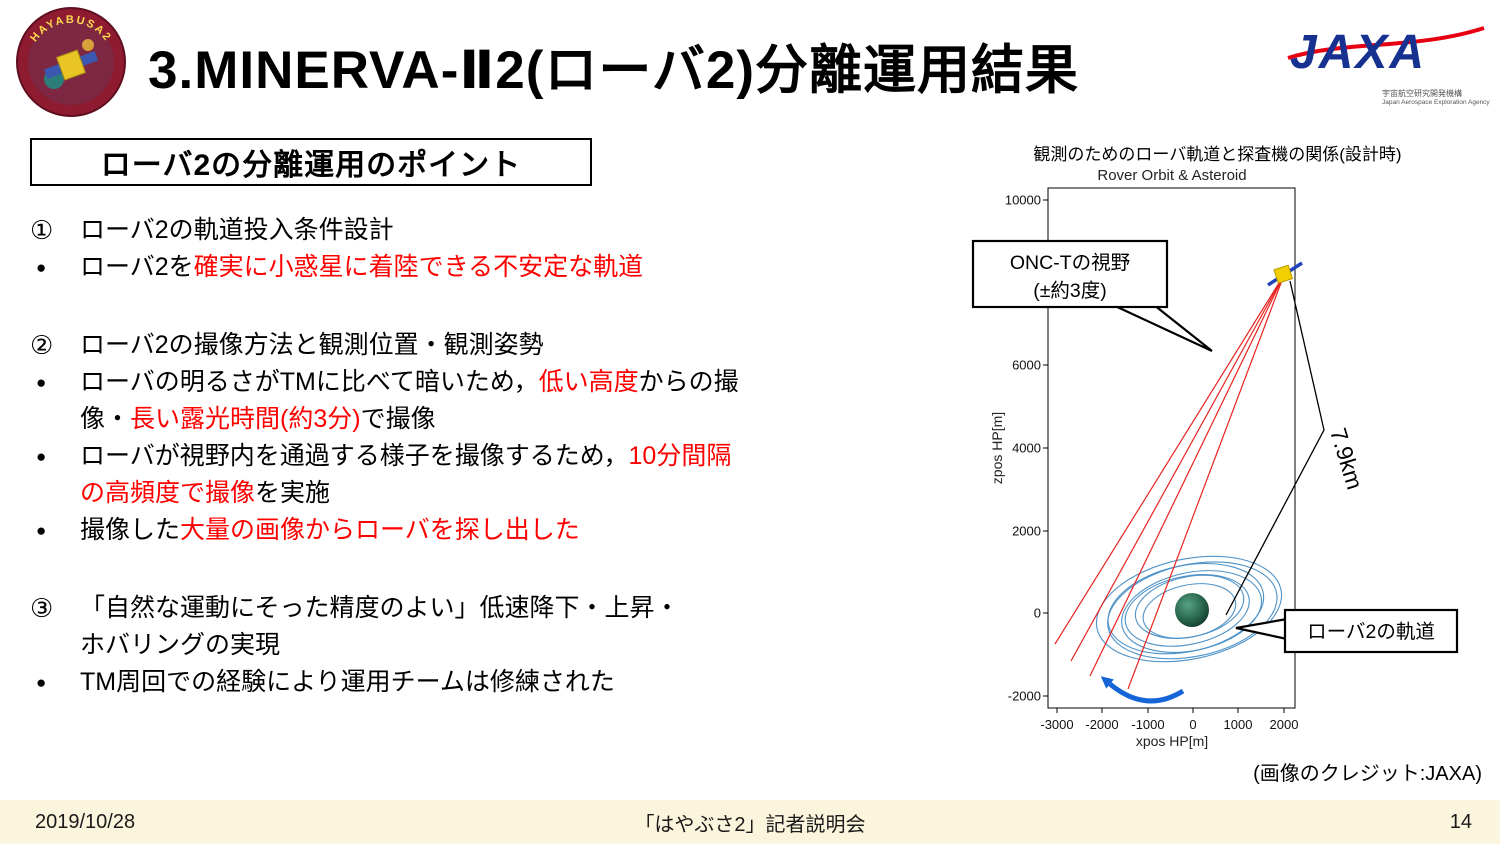 The image size is (1500, 844). Describe the element at coordinates (1217, 154) in the screenshot. I see `chart-caption: 観測のためのローバ軌道と探査機の関係(設計時)` at that location.